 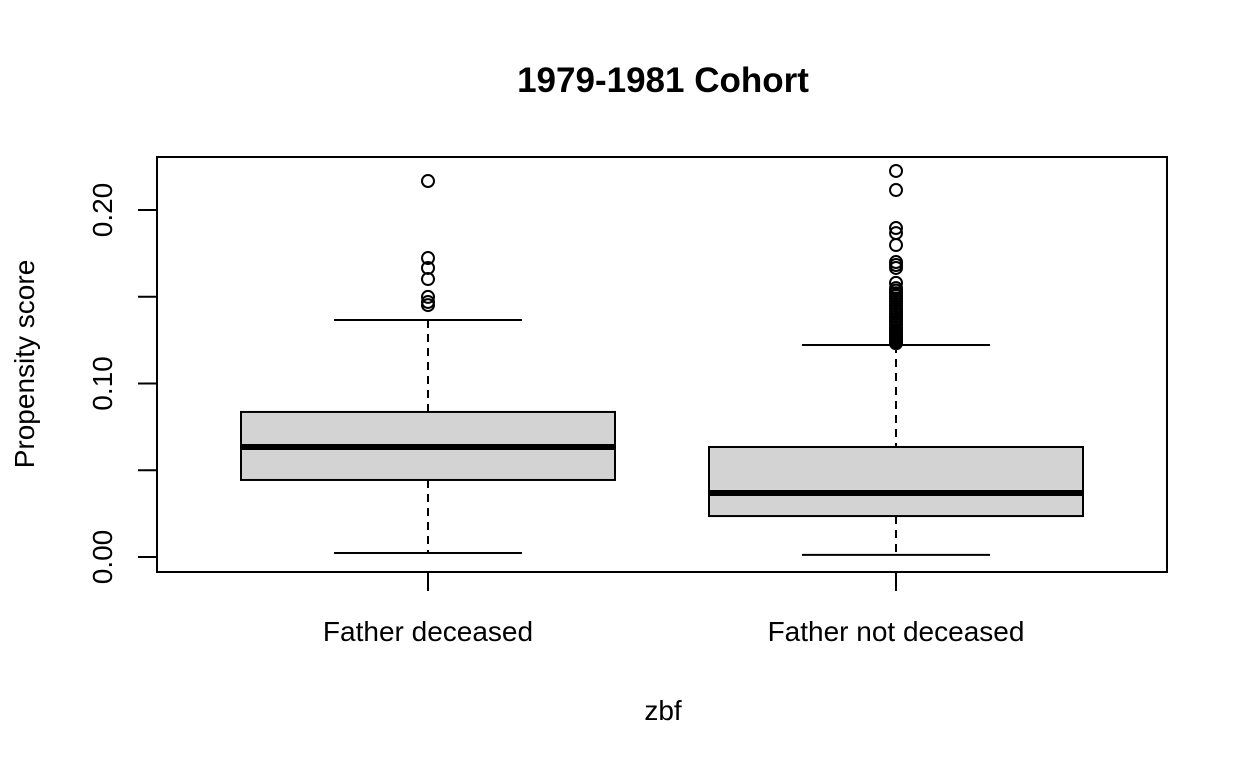 I want to click on x-axis: Father deceased Father not deceased, so click(x=673, y=609).